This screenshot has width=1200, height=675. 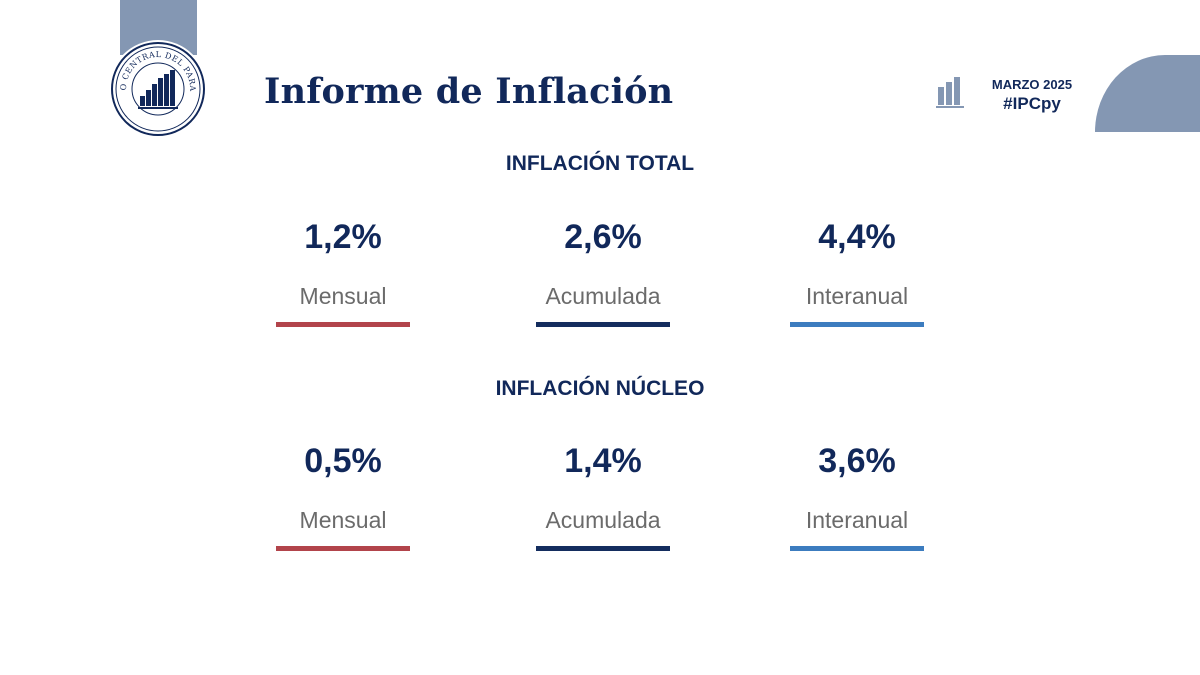 What do you see at coordinates (857, 461) in the screenshot?
I see `core-interanual-value: 3,6%` at bounding box center [857, 461].